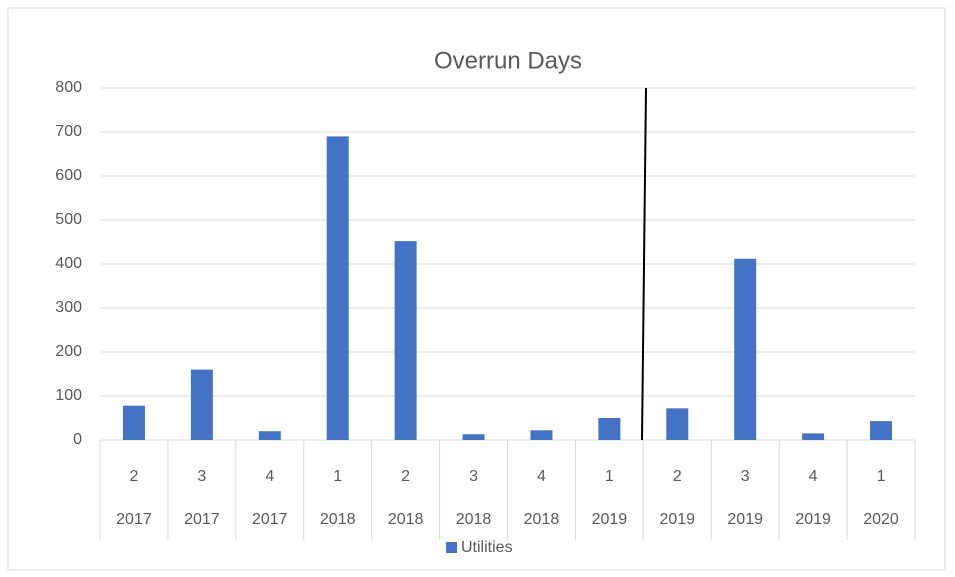 This screenshot has height=577, width=955. I want to click on y-tick-label: 800, so click(68, 87).